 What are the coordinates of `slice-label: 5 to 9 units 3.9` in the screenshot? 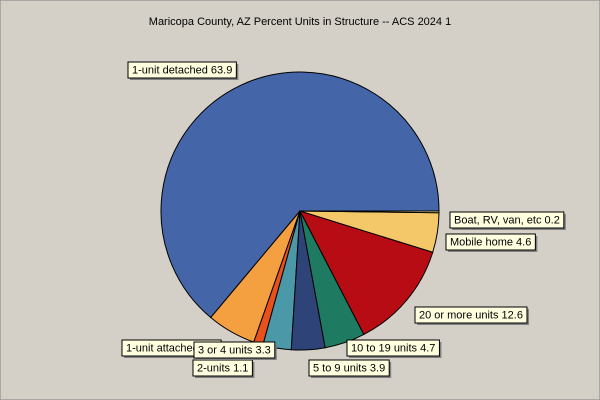 It's located at (350, 368).